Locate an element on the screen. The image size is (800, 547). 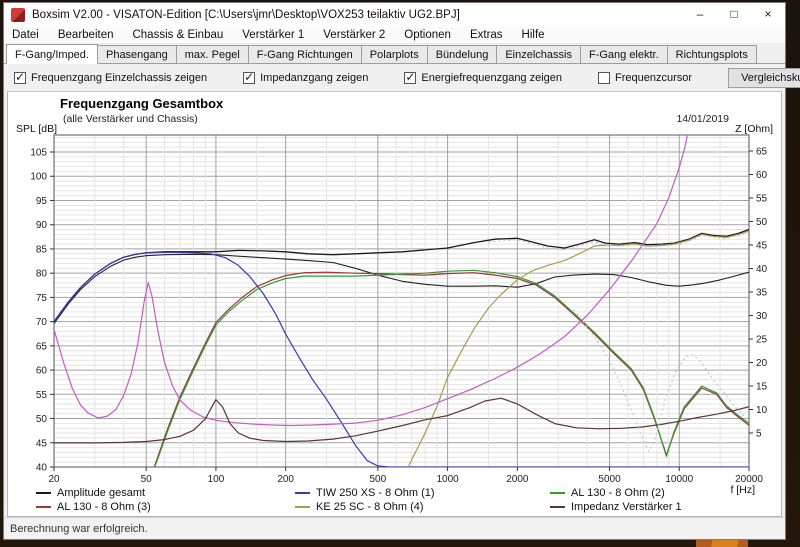
legend-column-3: AL 130 - 8 Ohm (2) Impedanz Verstärker 1 is located at coordinates (616, 500).